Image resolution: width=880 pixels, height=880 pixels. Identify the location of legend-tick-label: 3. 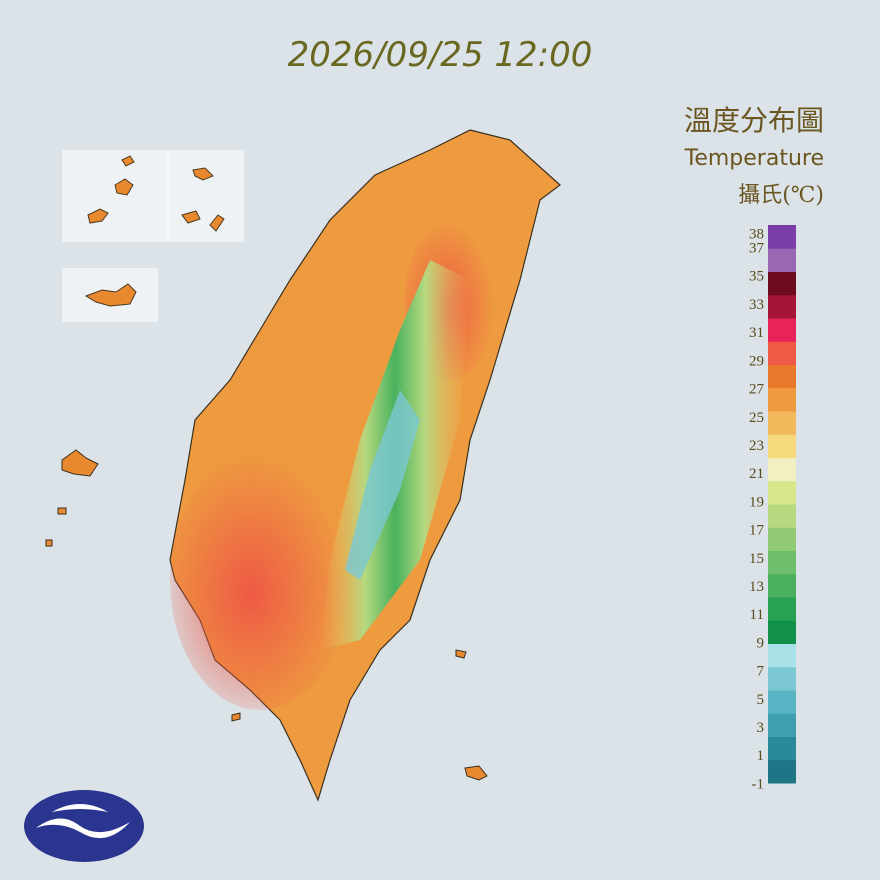
(761, 728).